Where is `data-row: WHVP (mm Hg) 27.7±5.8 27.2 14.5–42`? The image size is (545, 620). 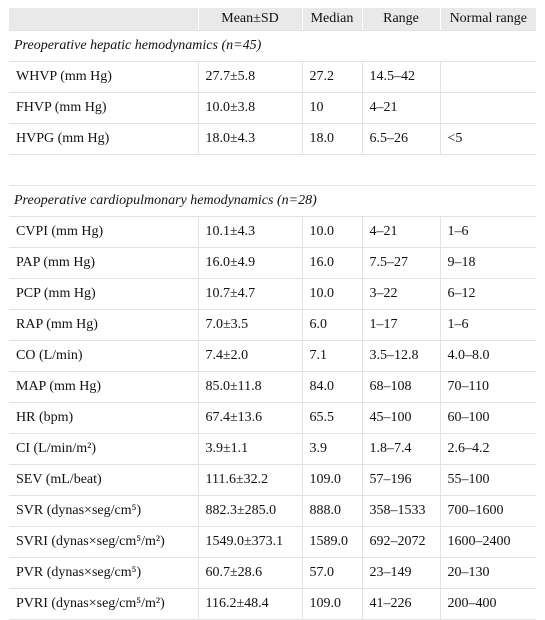
data-row: WHVP (mm Hg) 27.7±5.8 27.2 14.5–42 is located at coordinates (272, 77).